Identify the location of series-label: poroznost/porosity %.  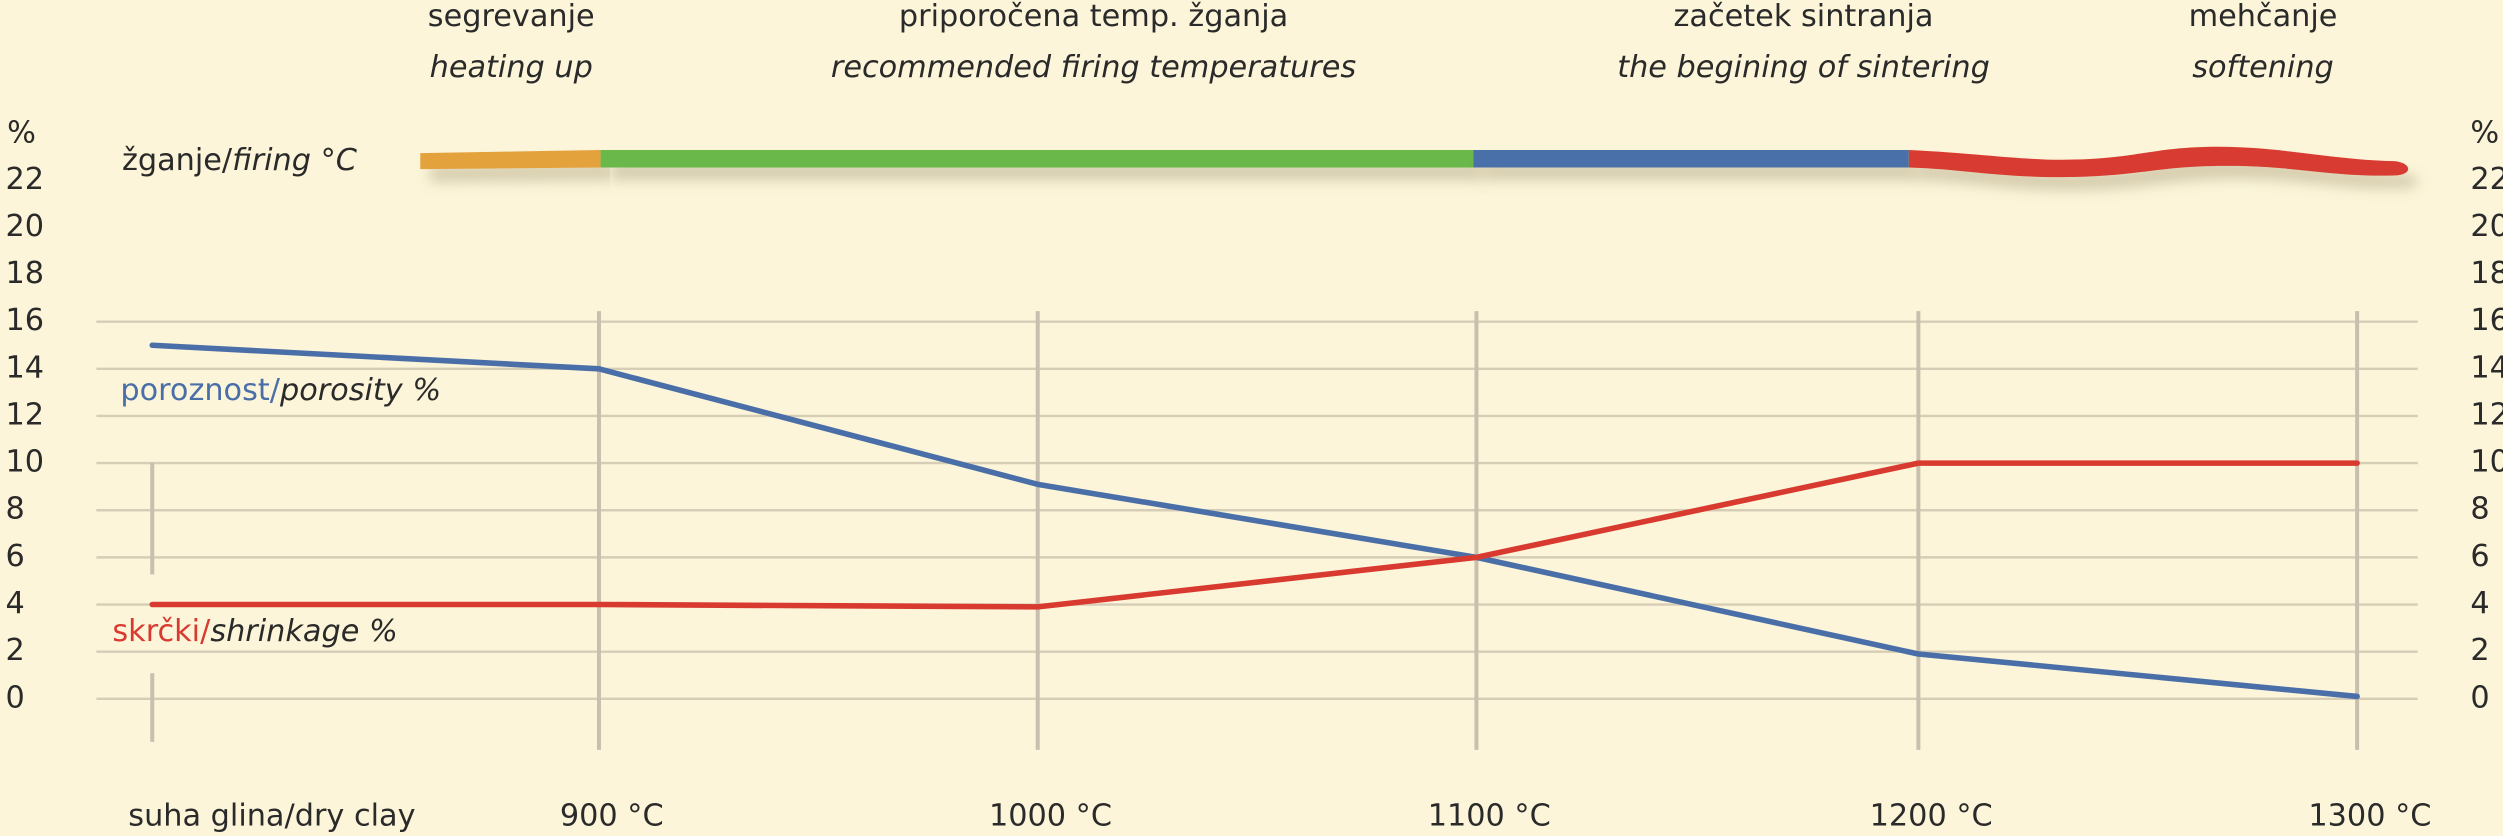
(280, 389).